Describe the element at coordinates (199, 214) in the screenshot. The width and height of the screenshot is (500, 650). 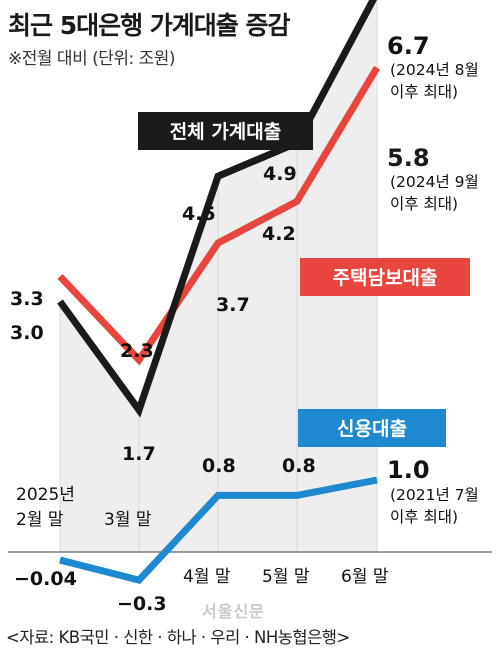
I see `total-label: 4.5` at that location.